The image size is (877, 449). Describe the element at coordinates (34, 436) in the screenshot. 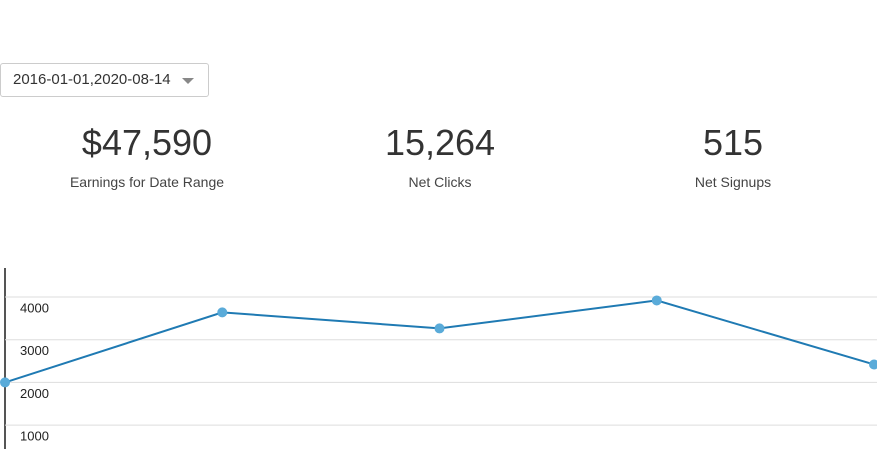

I see `y-tick-label: 1000` at that location.